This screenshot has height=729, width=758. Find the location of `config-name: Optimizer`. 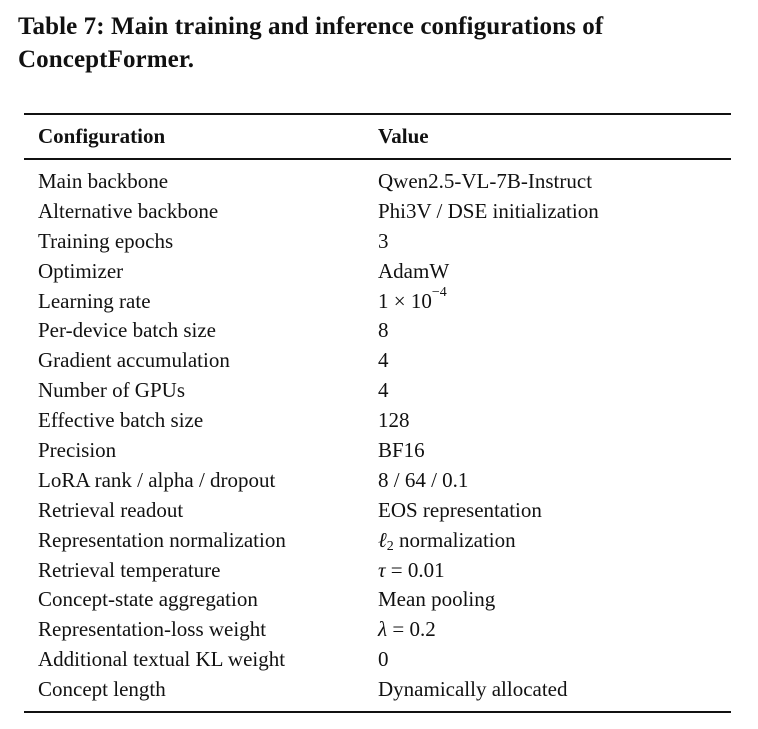

config-name: Optimizer is located at coordinates (81, 270).